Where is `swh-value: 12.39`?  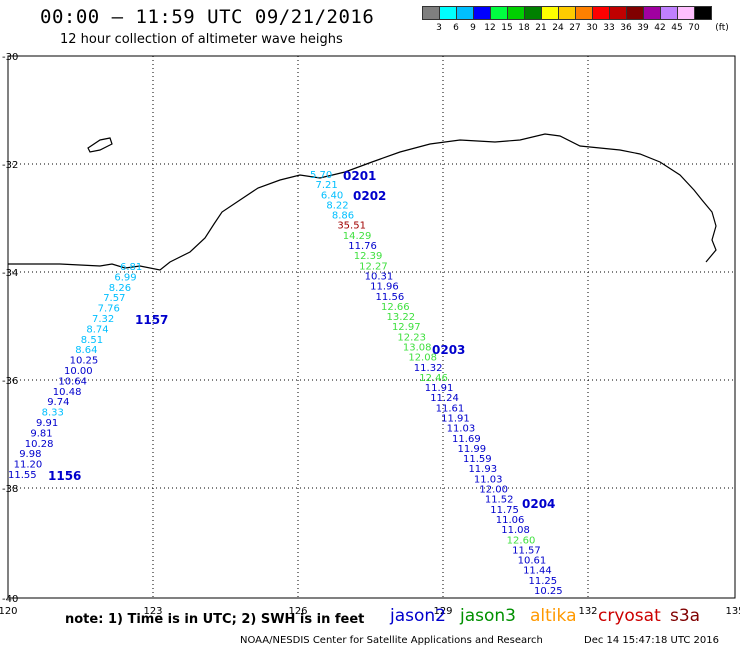 swh-value: 12.39 is located at coordinates (368, 256).